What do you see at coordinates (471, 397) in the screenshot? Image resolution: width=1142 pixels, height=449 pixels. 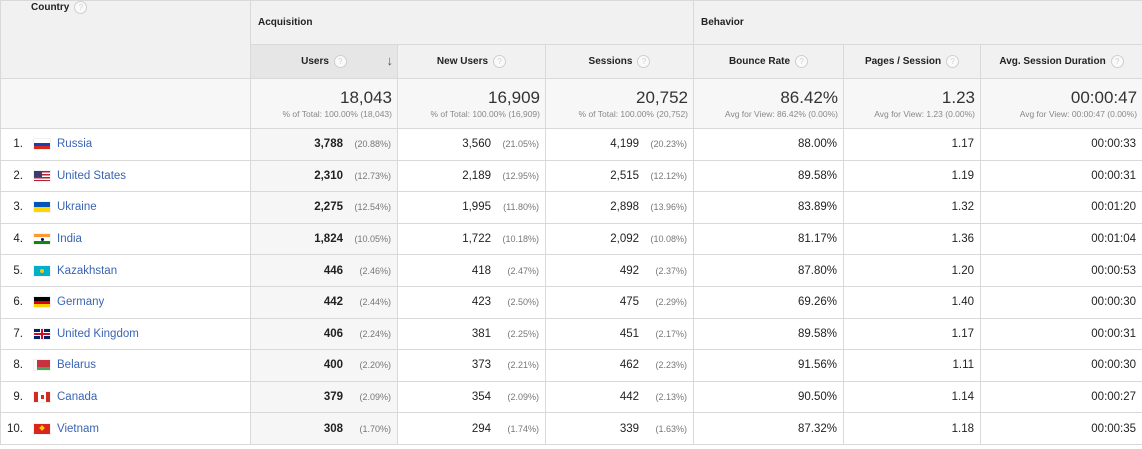 I see `new-users-cell: 354 (2.09%)` at bounding box center [471, 397].